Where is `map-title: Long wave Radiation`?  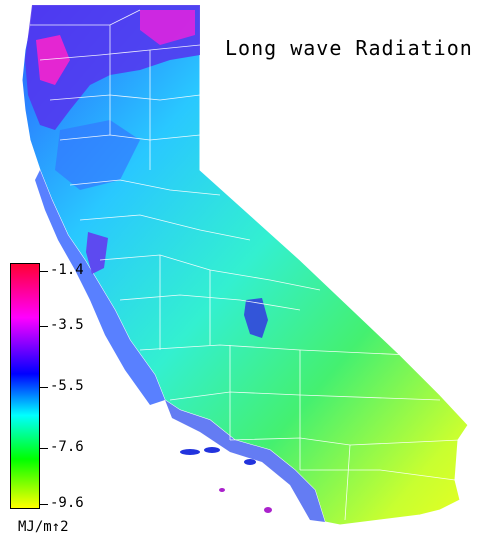
map-title: Long wave Radiation is located at coordinates (349, 48).